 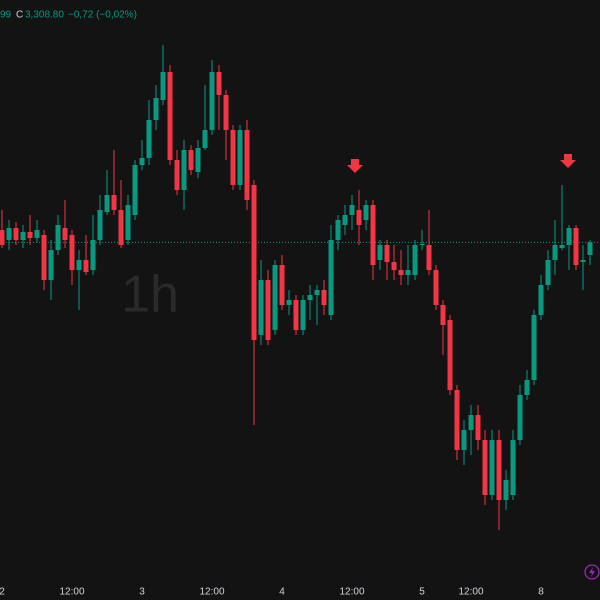 I want to click on header-change: −0,72 (−0,02%), so click(x=102, y=15).